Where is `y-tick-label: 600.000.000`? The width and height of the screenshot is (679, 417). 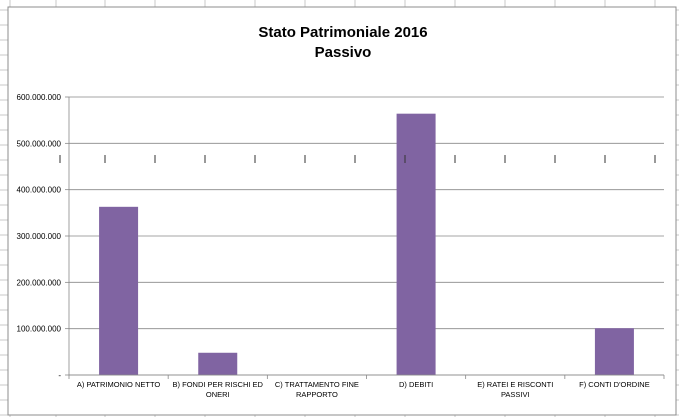 y-tick-label: 600.000.000 is located at coordinates (39, 97).